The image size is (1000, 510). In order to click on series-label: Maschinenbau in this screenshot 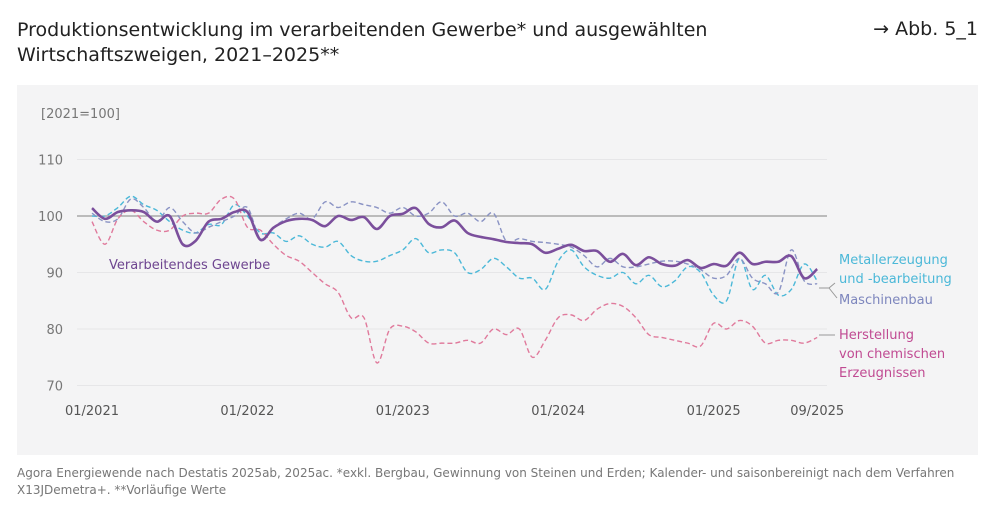, I will do `click(886, 300)`.